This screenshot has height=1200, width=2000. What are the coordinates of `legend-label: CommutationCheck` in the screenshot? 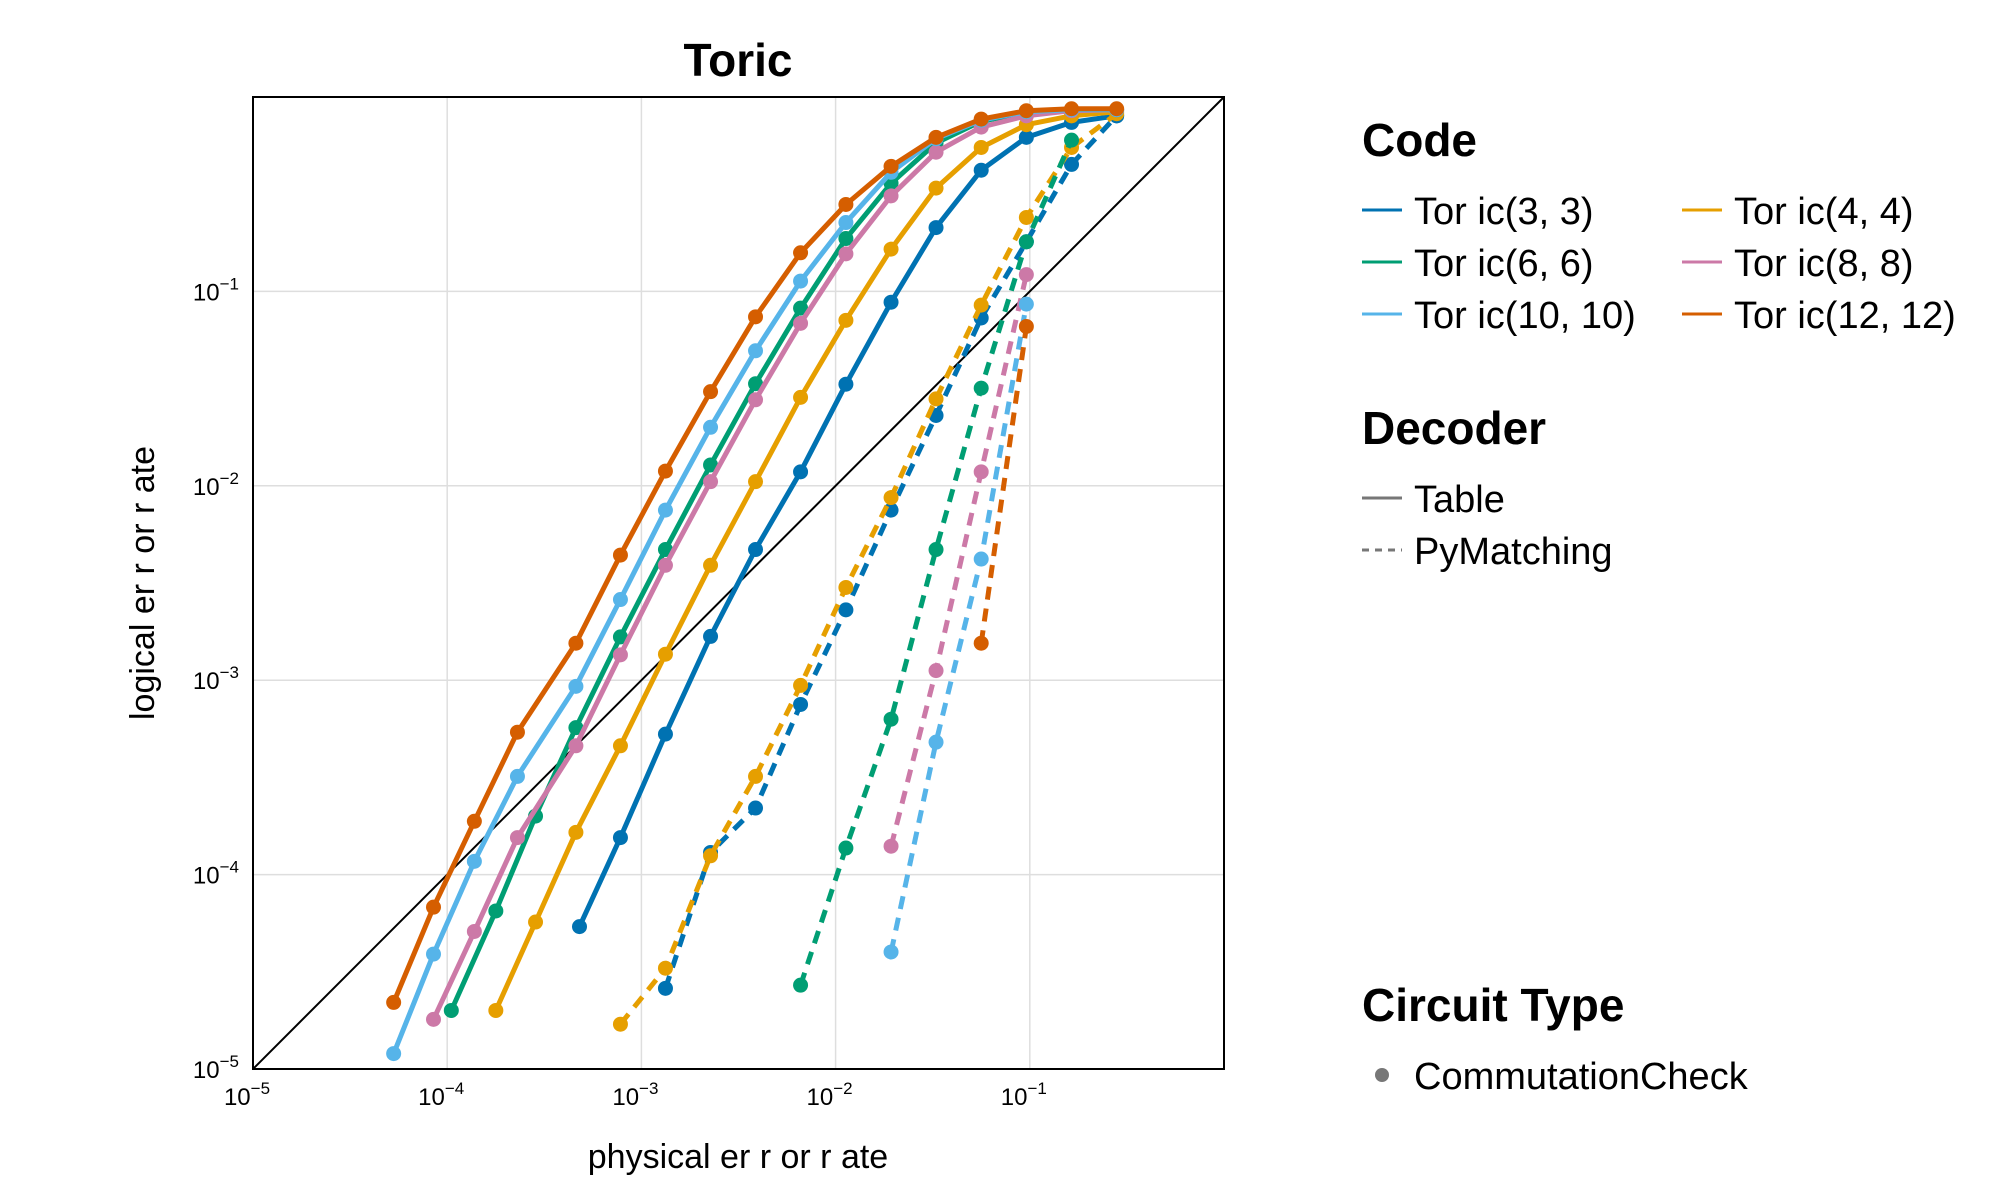 It's located at (1581, 1077).